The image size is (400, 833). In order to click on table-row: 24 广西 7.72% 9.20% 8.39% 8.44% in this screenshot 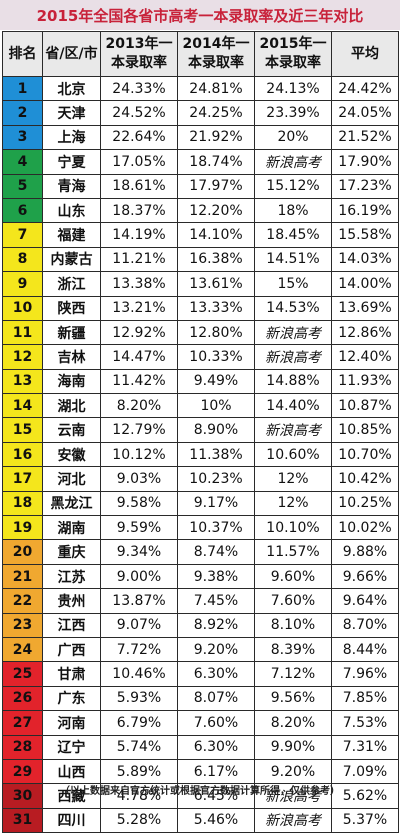, I will do `click(200, 649)`.